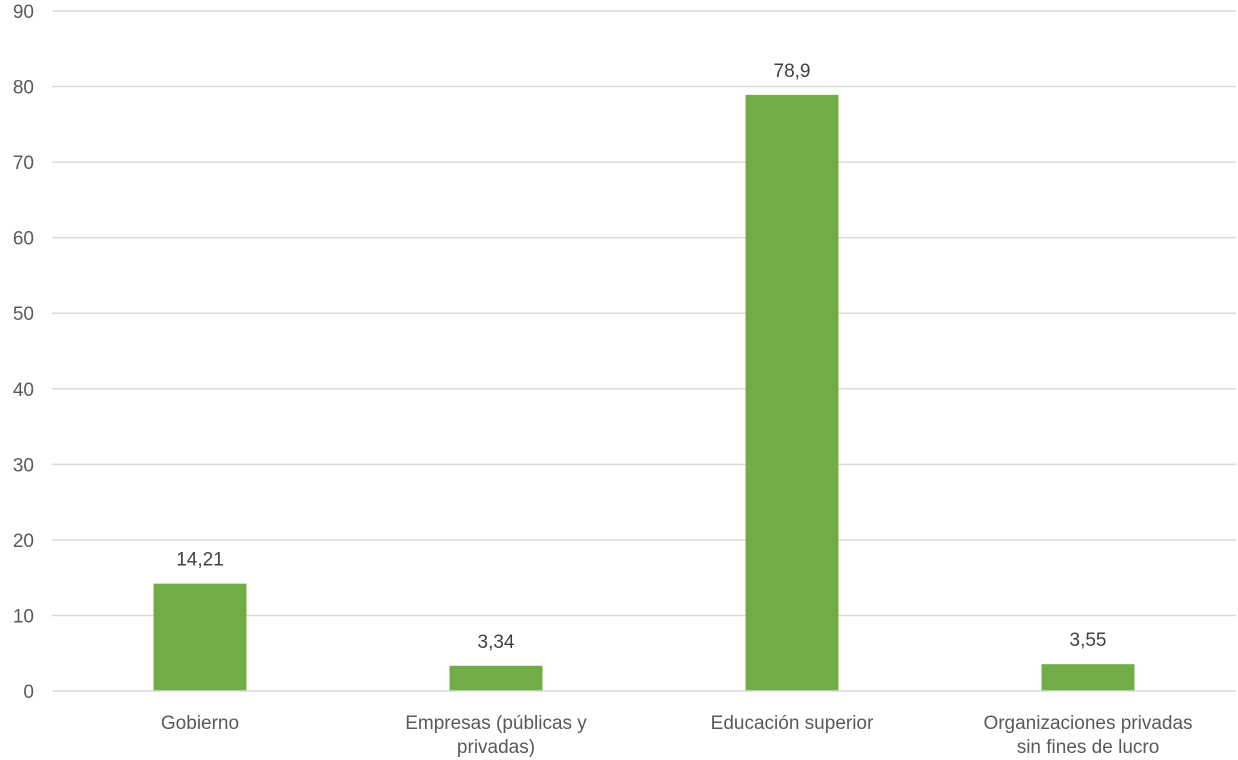 This screenshot has width=1238, height=760. What do you see at coordinates (23, 390) in the screenshot?
I see `y-tick-label: 40` at bounding box center [23, 390].